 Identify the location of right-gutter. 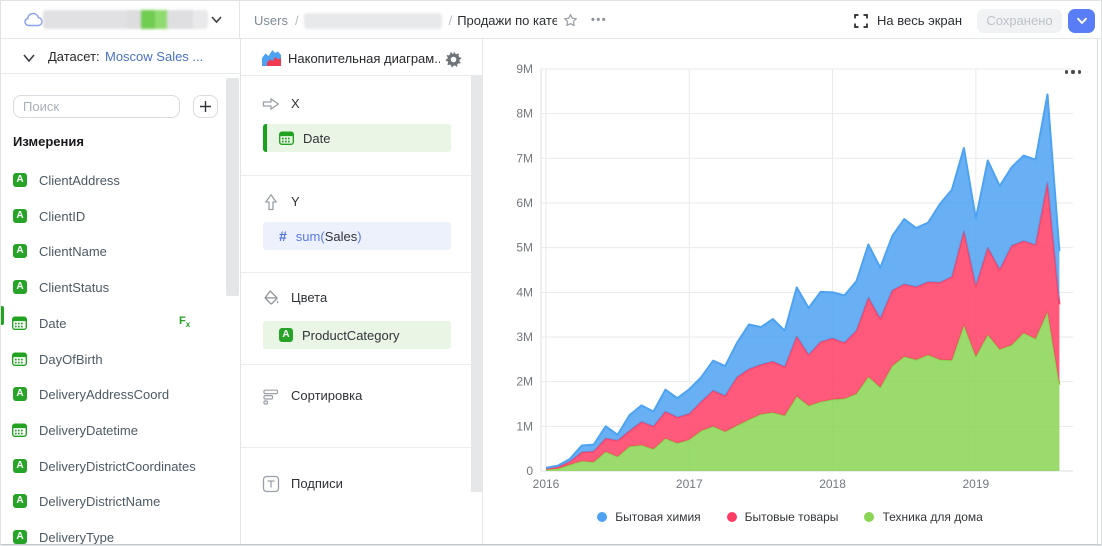
(1097, 292).